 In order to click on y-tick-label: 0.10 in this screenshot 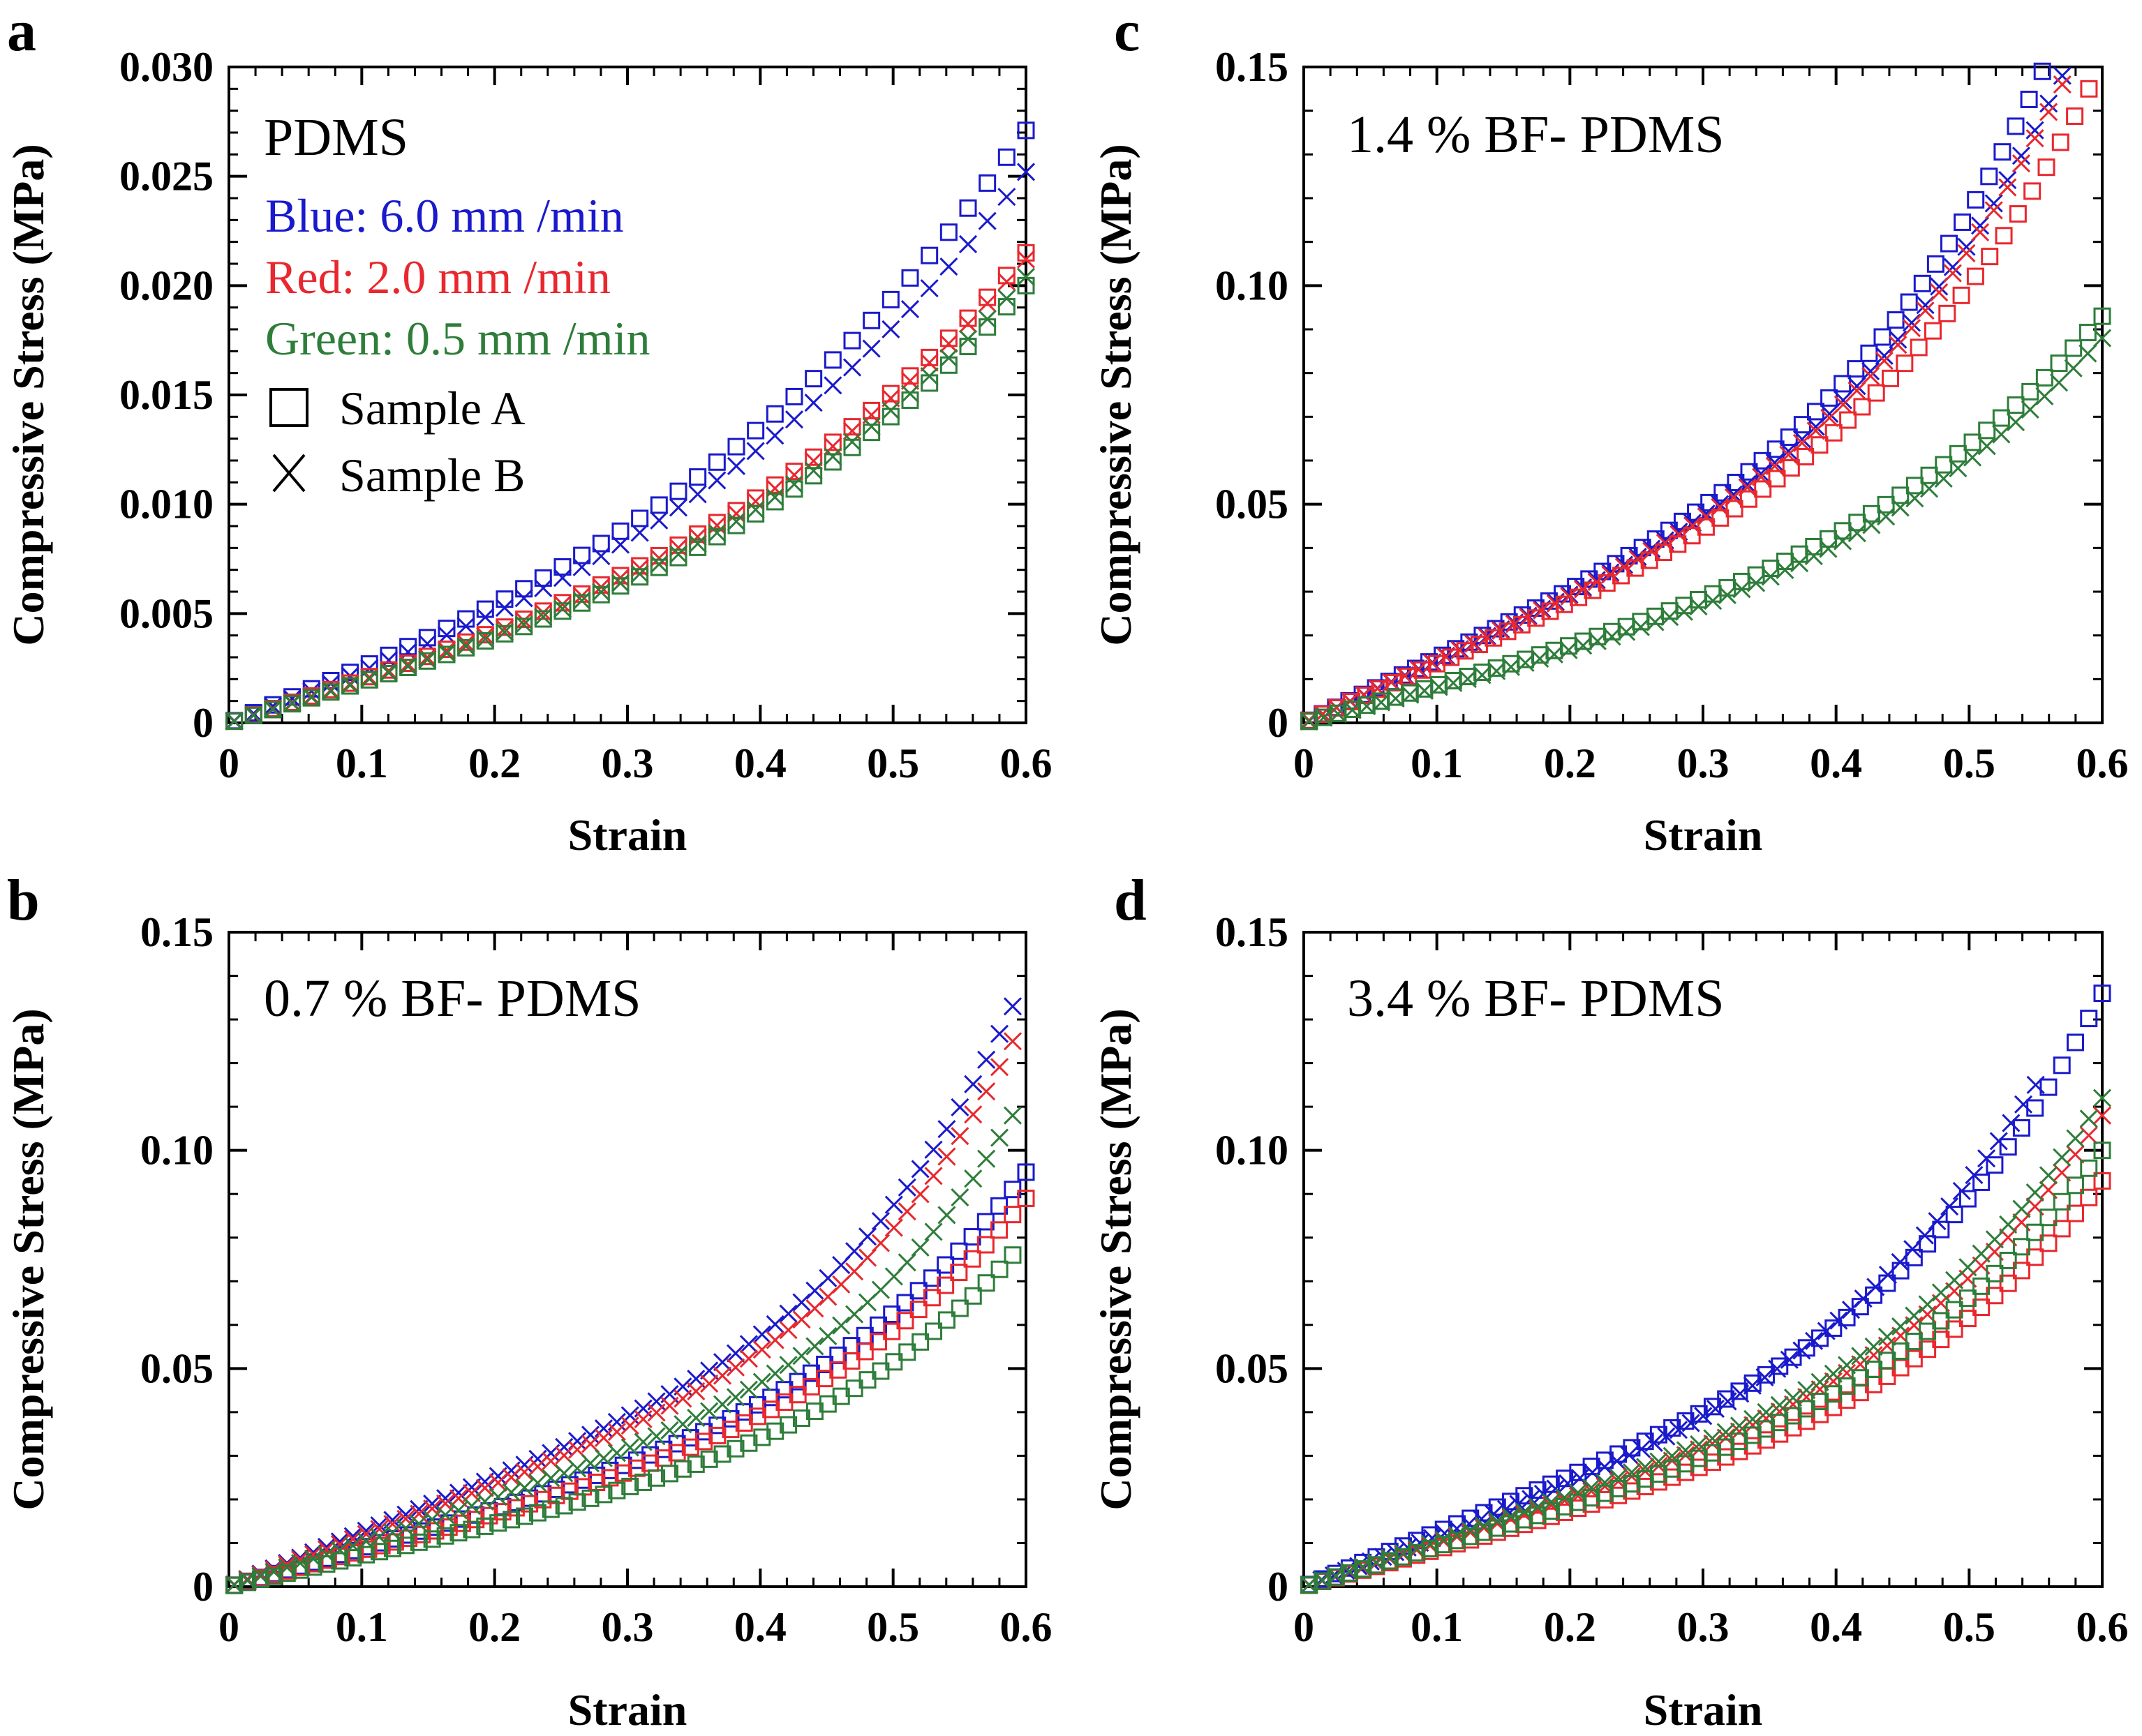, I will do `click(1252, 1151)`.